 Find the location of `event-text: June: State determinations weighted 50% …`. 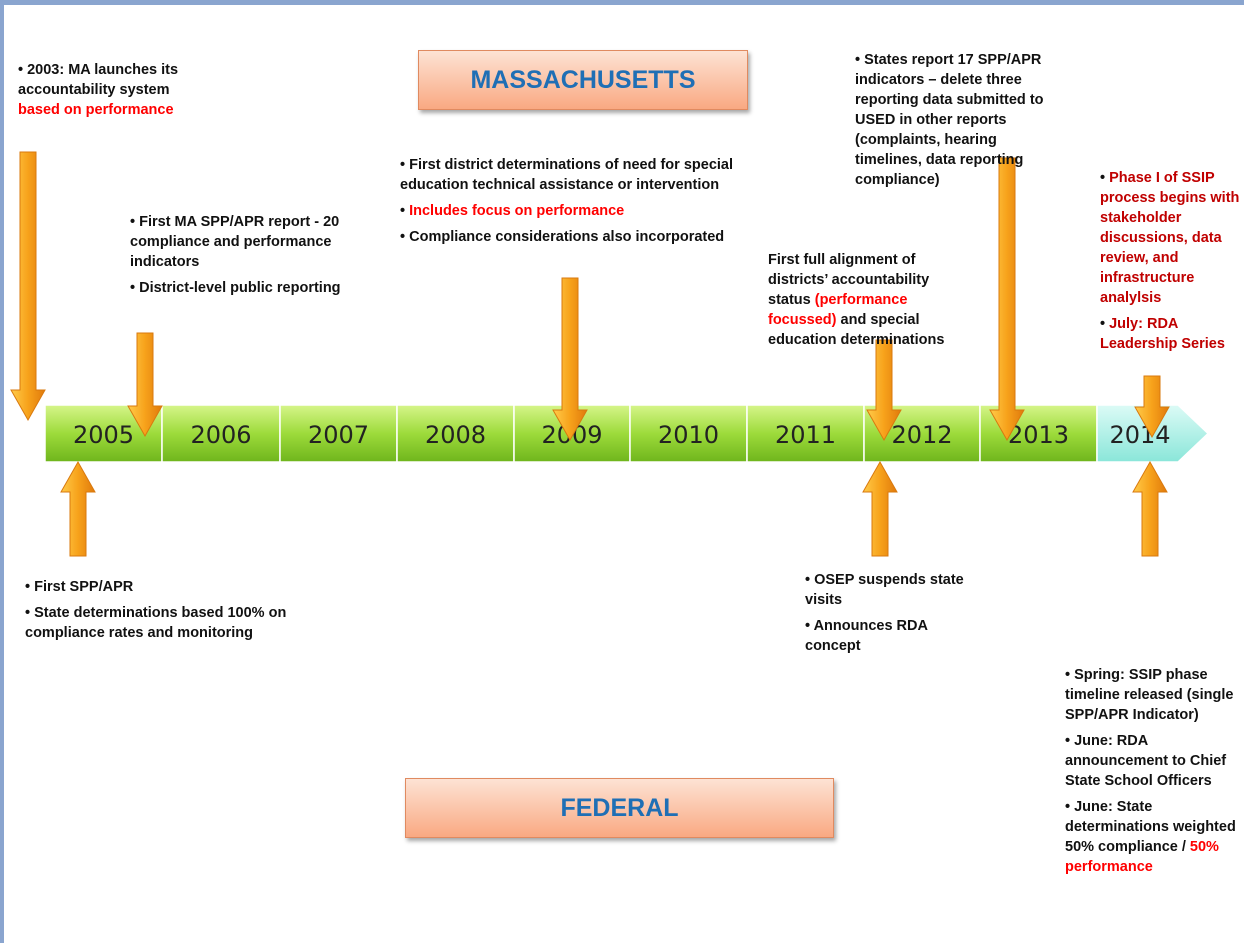

event-text: June: State determinations weighted 50% … is located at coordinates (1150, 827).